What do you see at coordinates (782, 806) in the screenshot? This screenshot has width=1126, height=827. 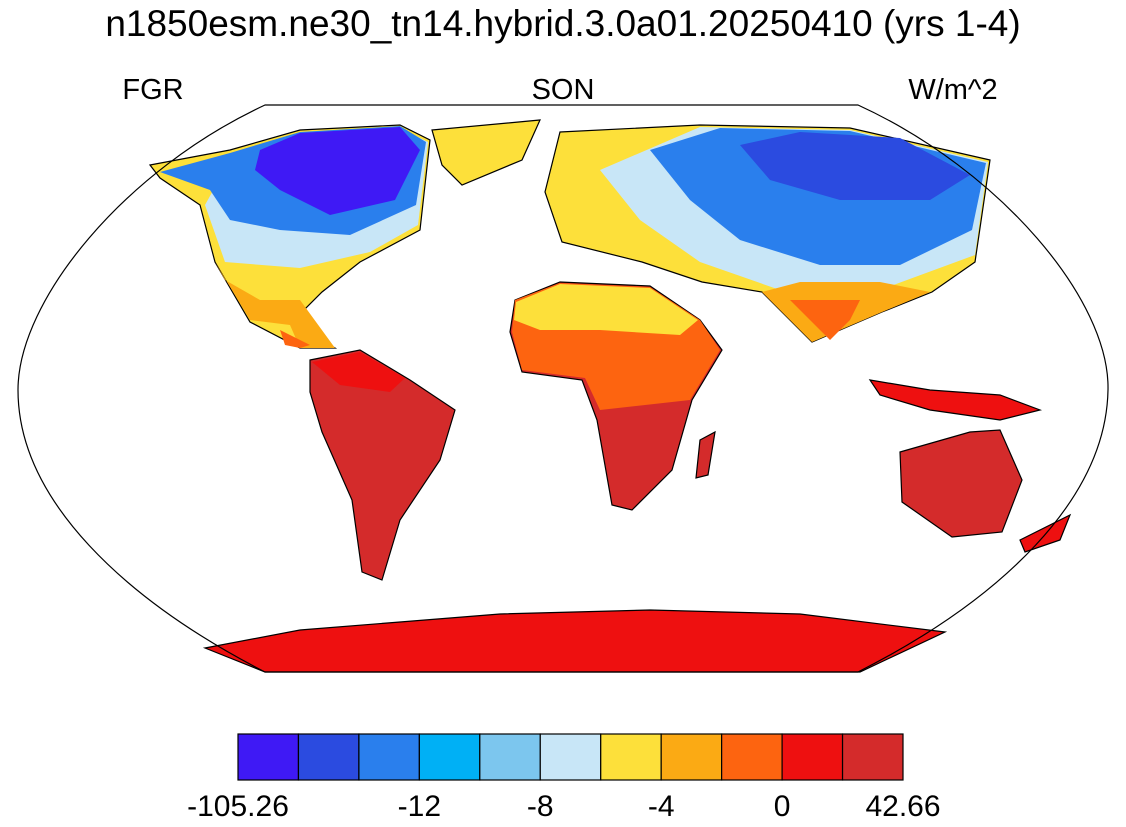 I see `colorbar-label: 0` at bounding box center [782, 806].